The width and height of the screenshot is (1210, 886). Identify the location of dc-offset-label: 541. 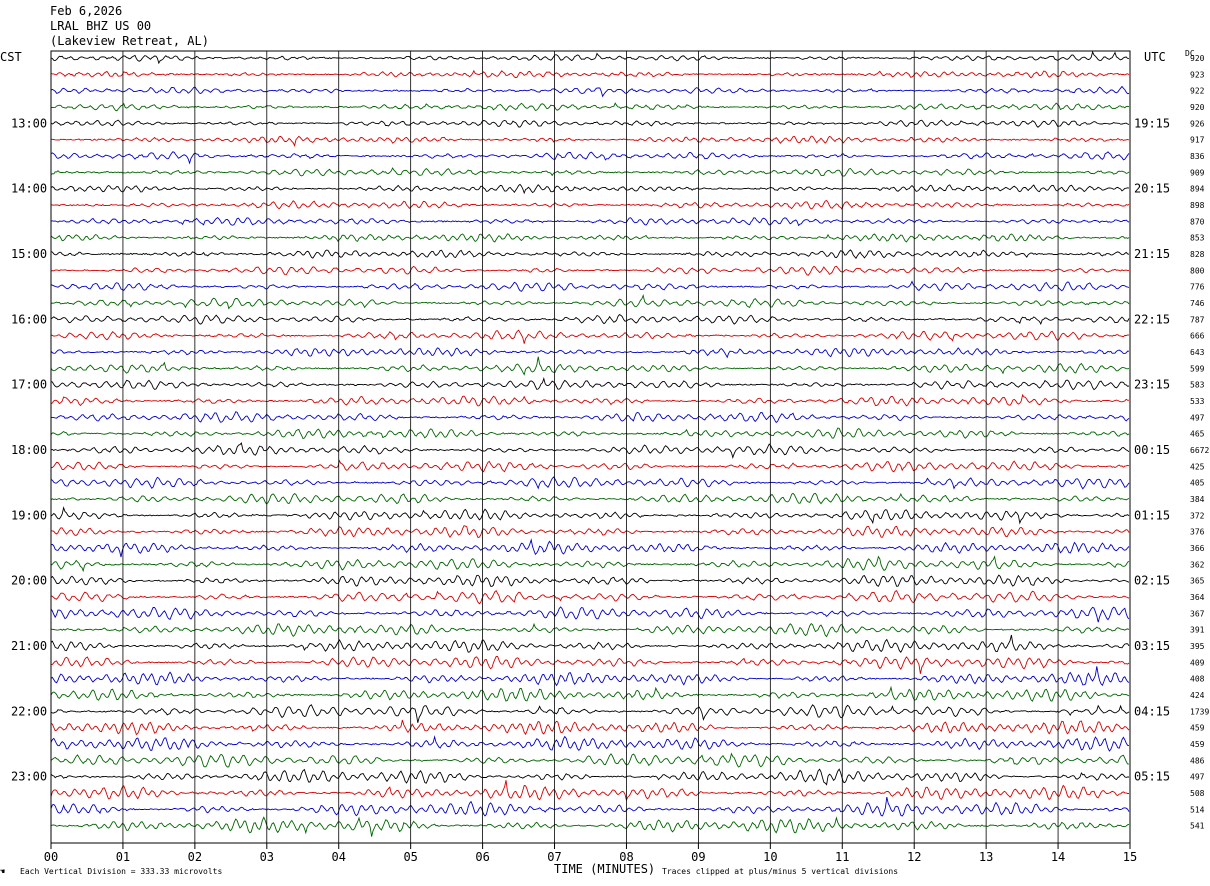
(1197, 826).